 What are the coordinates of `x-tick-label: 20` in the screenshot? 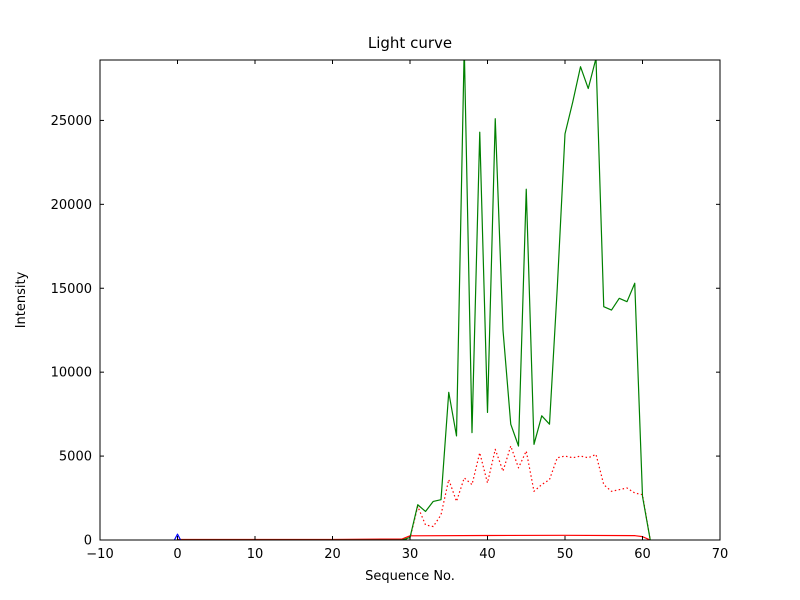 It's located at (332, 554).